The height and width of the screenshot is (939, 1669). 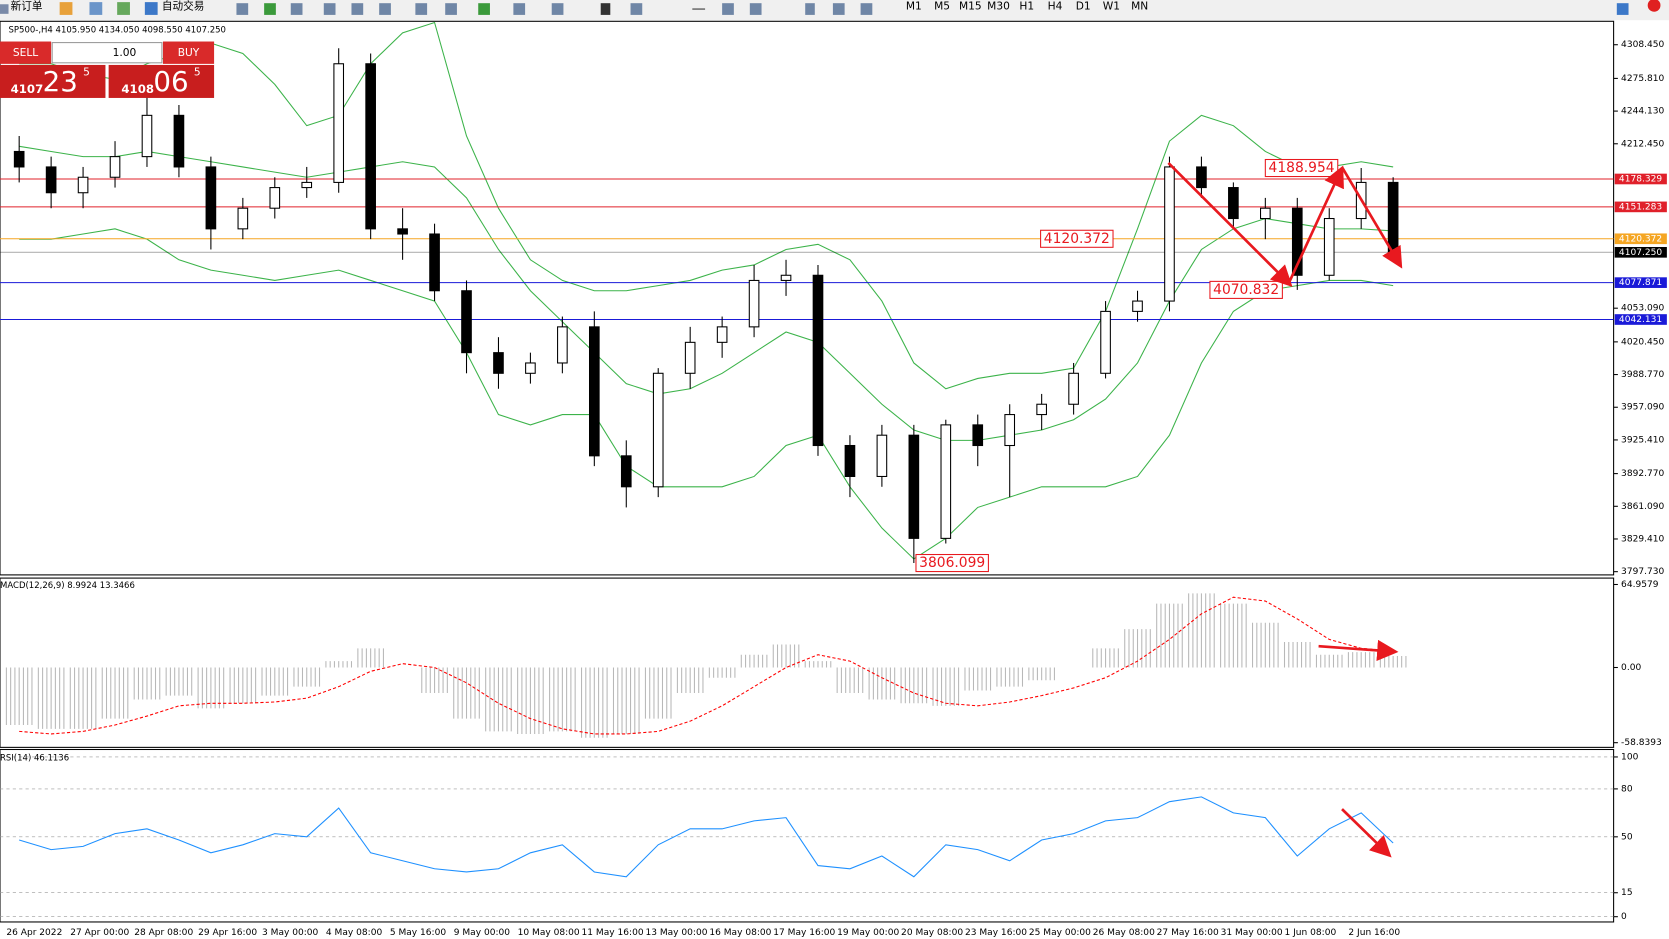 What do you see at coordinates (1083, 6) in the screenshot?
I see `timeframe-button: D1` at bounding box center [1083, 6].